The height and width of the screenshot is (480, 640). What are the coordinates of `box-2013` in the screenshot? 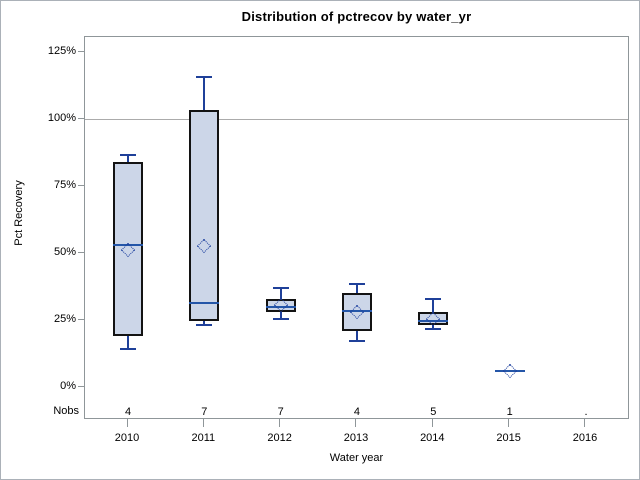 It's located at (356, 312).